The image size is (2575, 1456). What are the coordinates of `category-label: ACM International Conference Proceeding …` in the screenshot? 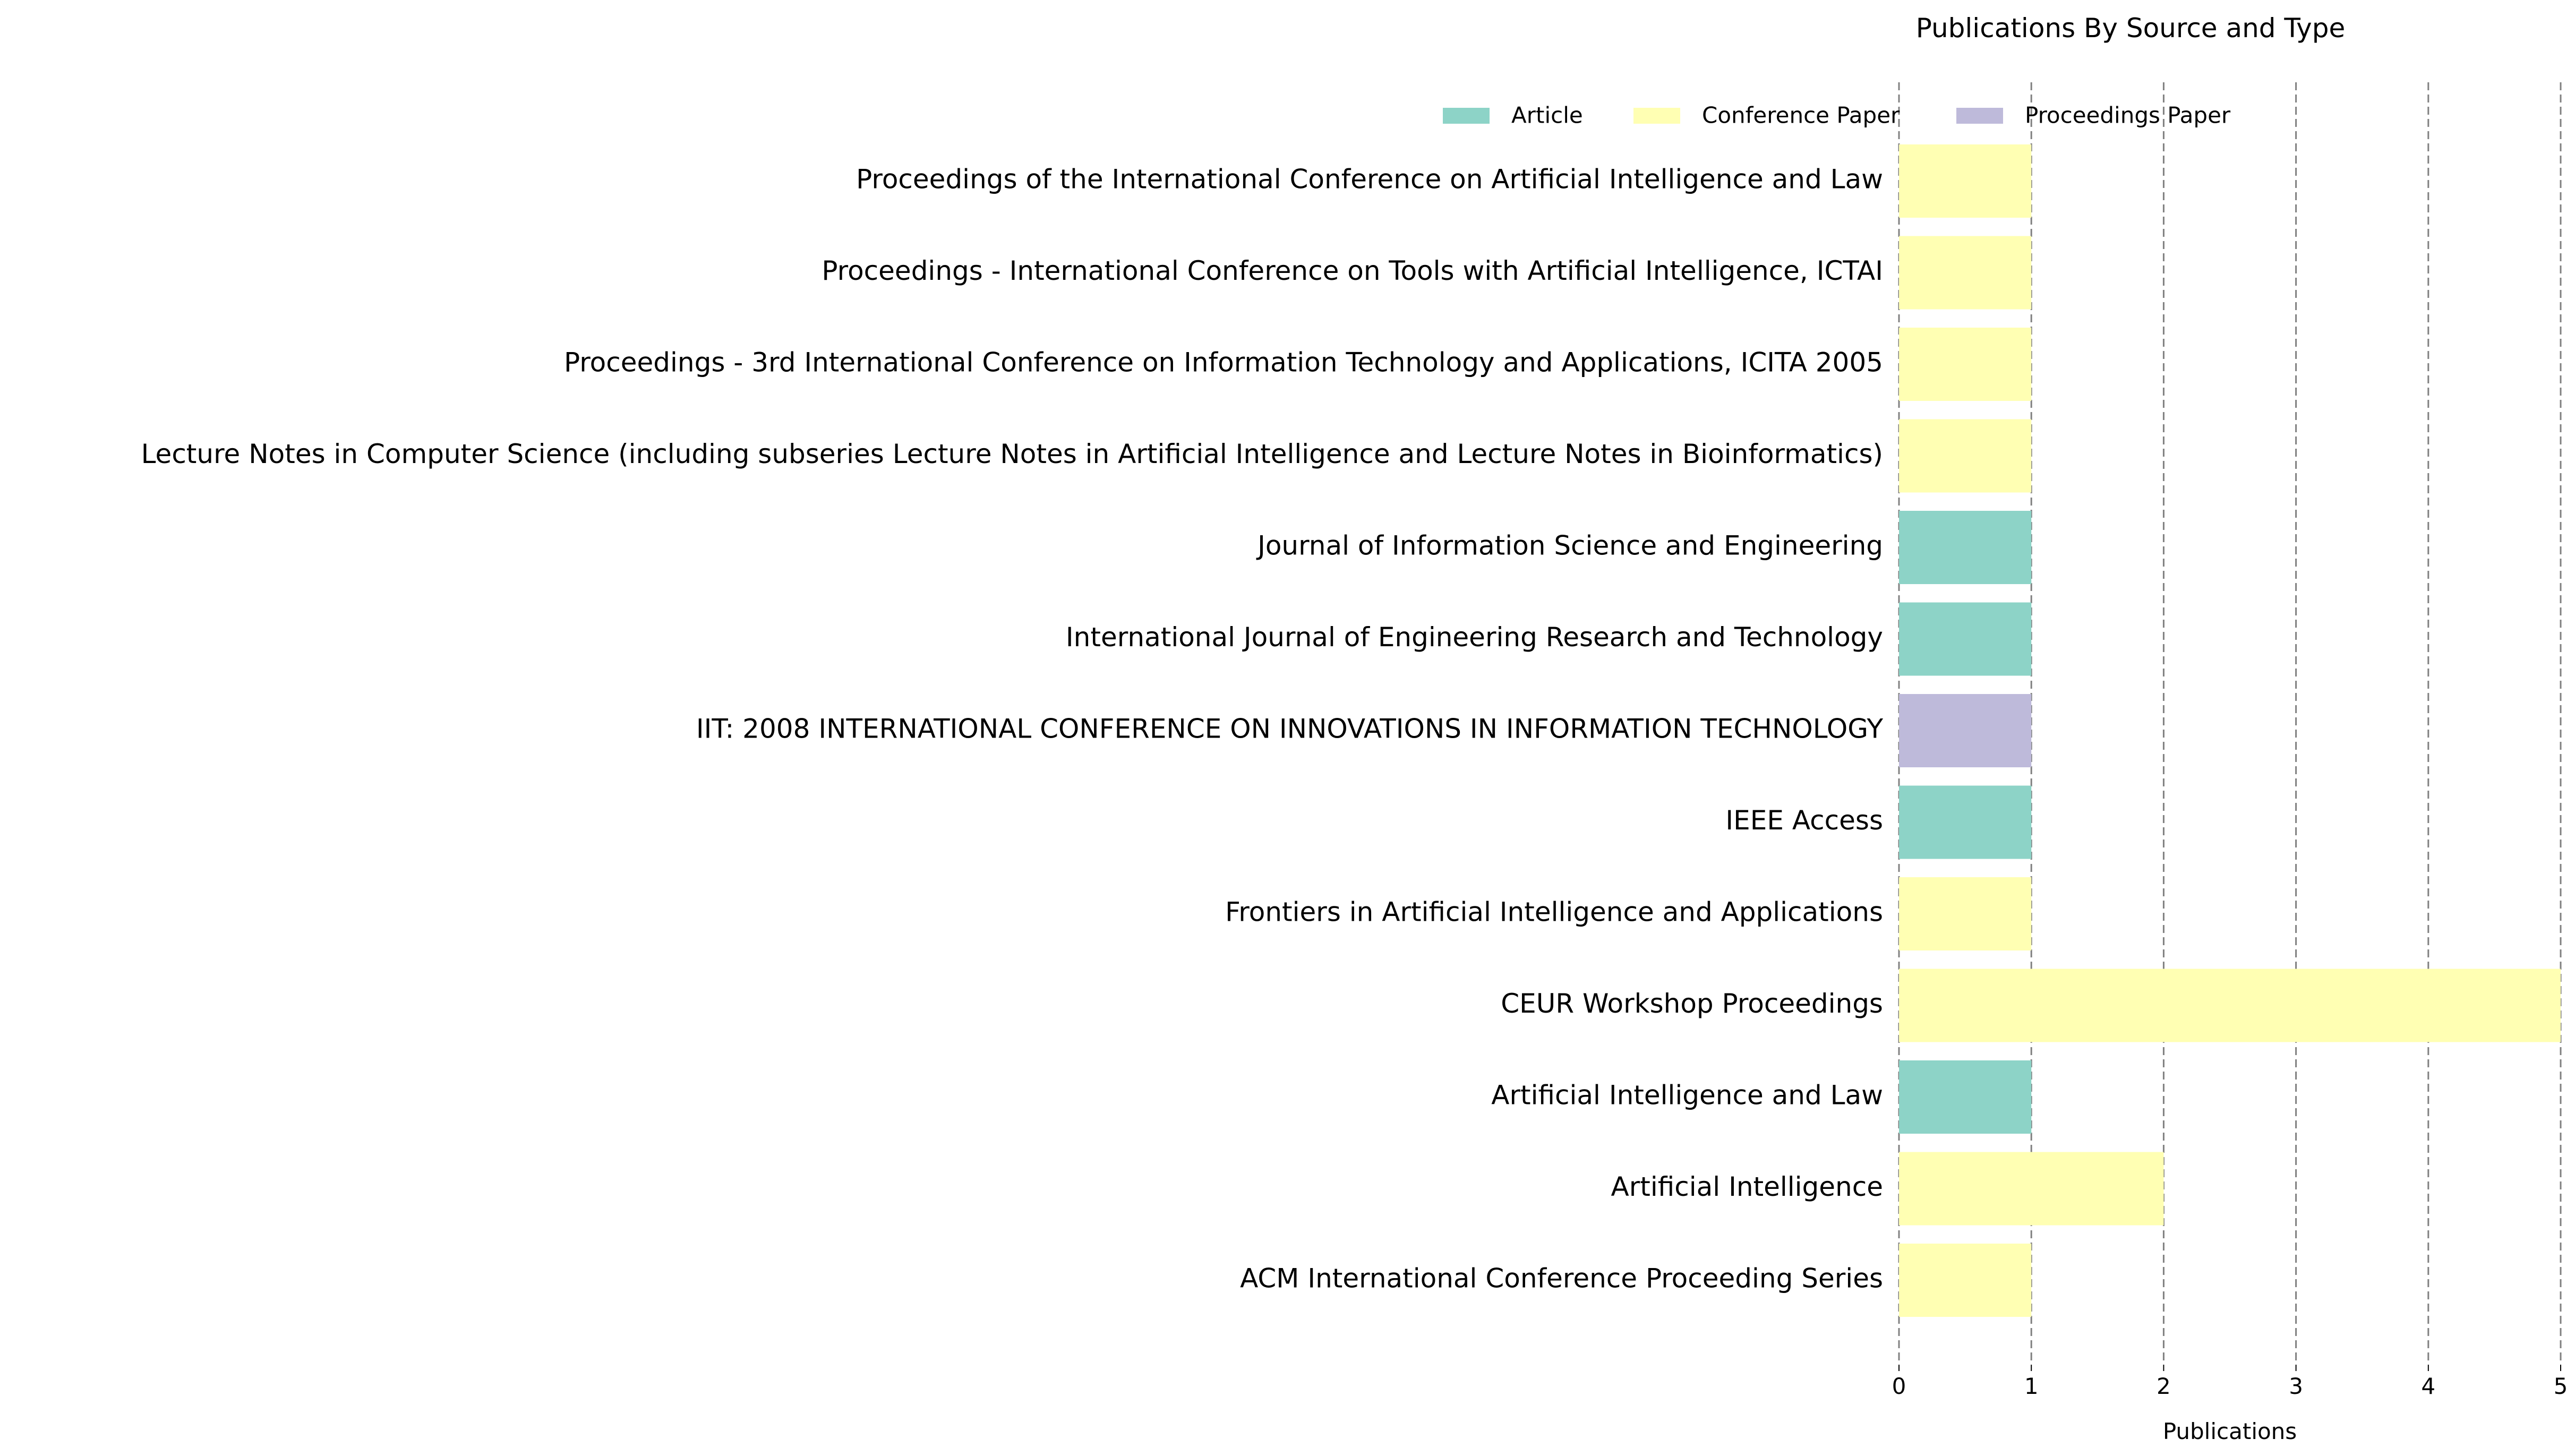 It's located at (1561, 1278).